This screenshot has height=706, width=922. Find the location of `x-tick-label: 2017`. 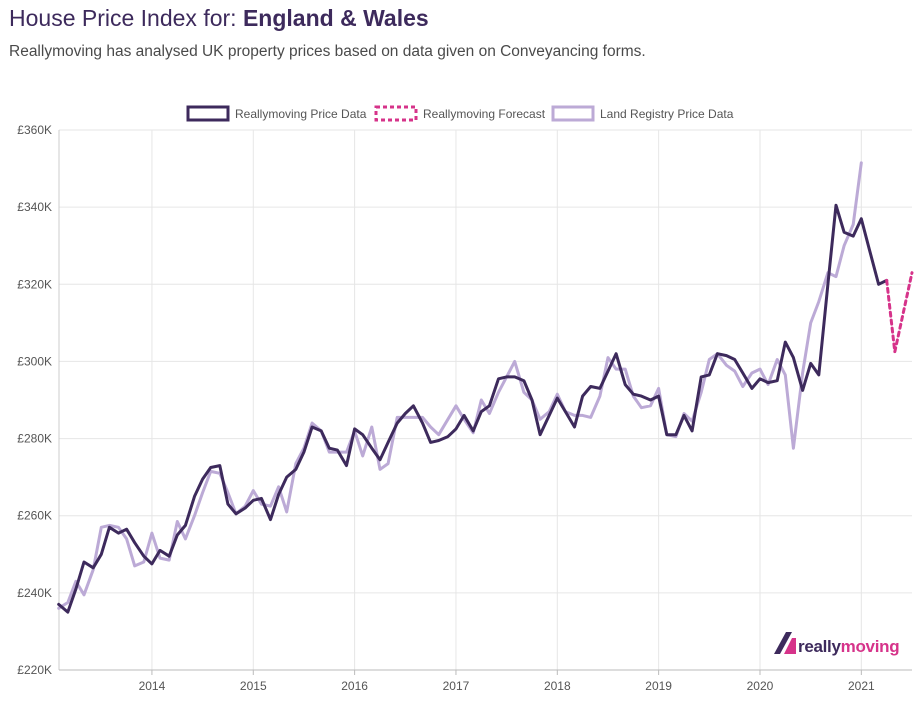

x-tick-label: 2017 is located at coordinates (456, 686).